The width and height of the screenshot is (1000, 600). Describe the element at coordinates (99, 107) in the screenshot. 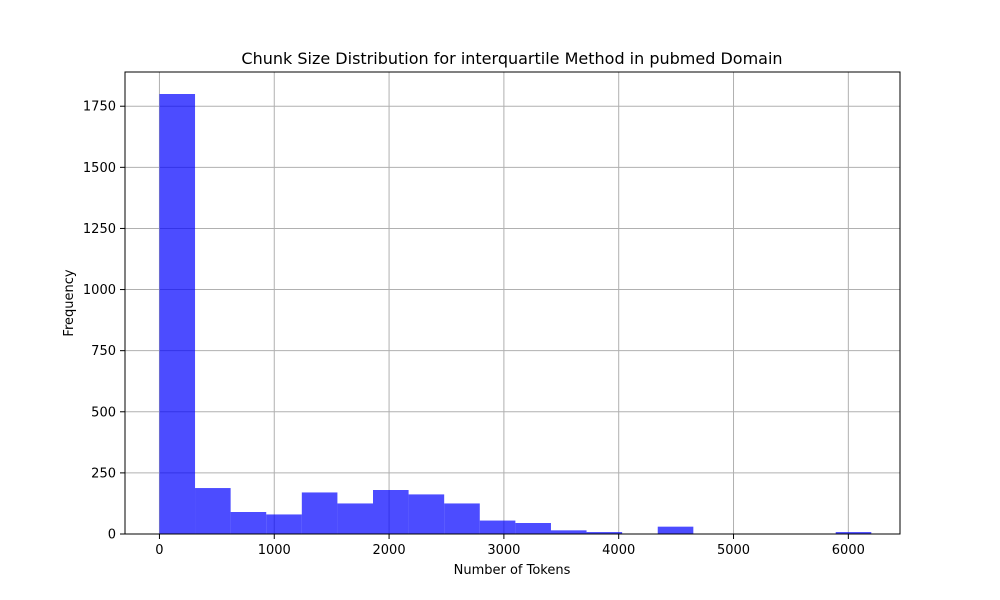

I see `y-tick-label: 1750` at that location.